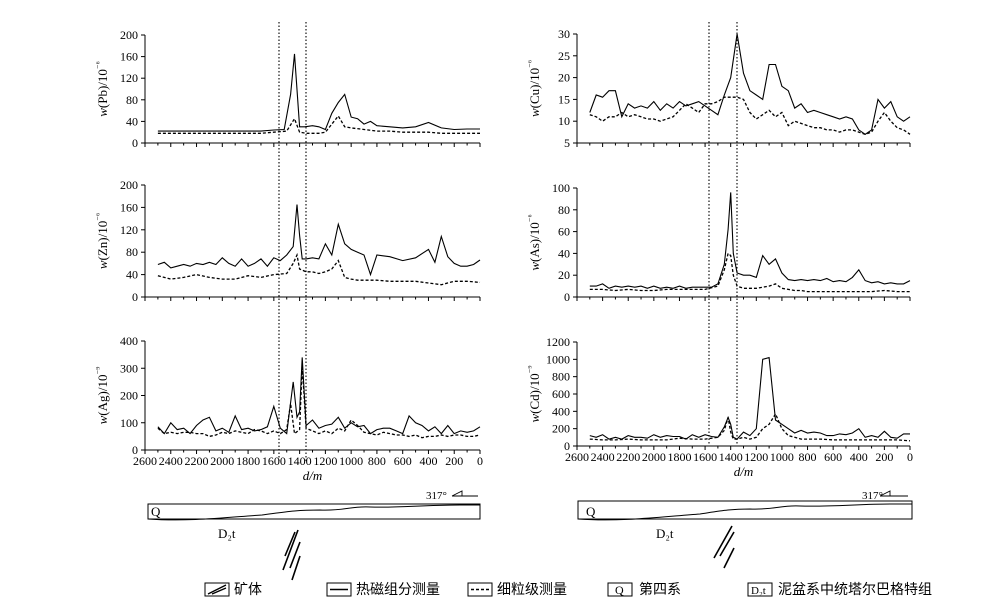 The height and width of the screenshot is (612, 1000). Describe the element at coordinates (339, 589) in the screenshot. I see `legend-thermo-swatch` at that location.